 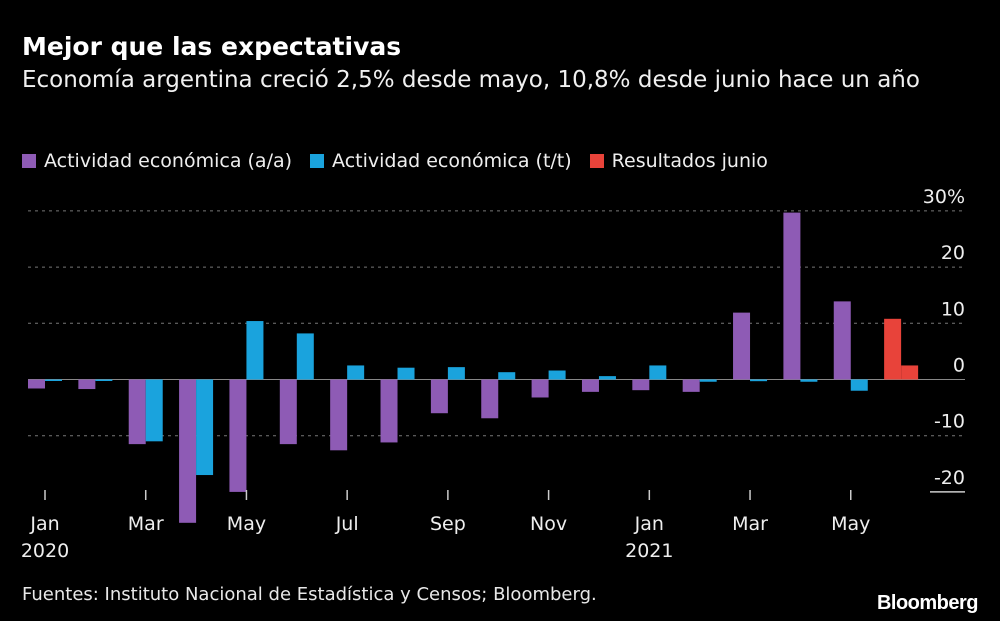 I want to click on y-tick-label: 30%, so click(x=944, y=197).